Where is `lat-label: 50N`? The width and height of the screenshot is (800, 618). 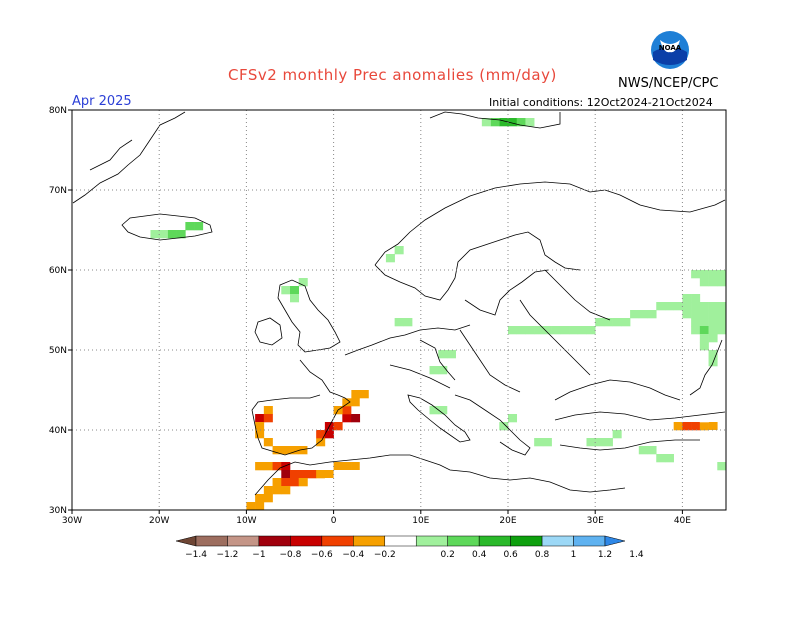 lat-label: 50N is located at coordinates (58, 351).